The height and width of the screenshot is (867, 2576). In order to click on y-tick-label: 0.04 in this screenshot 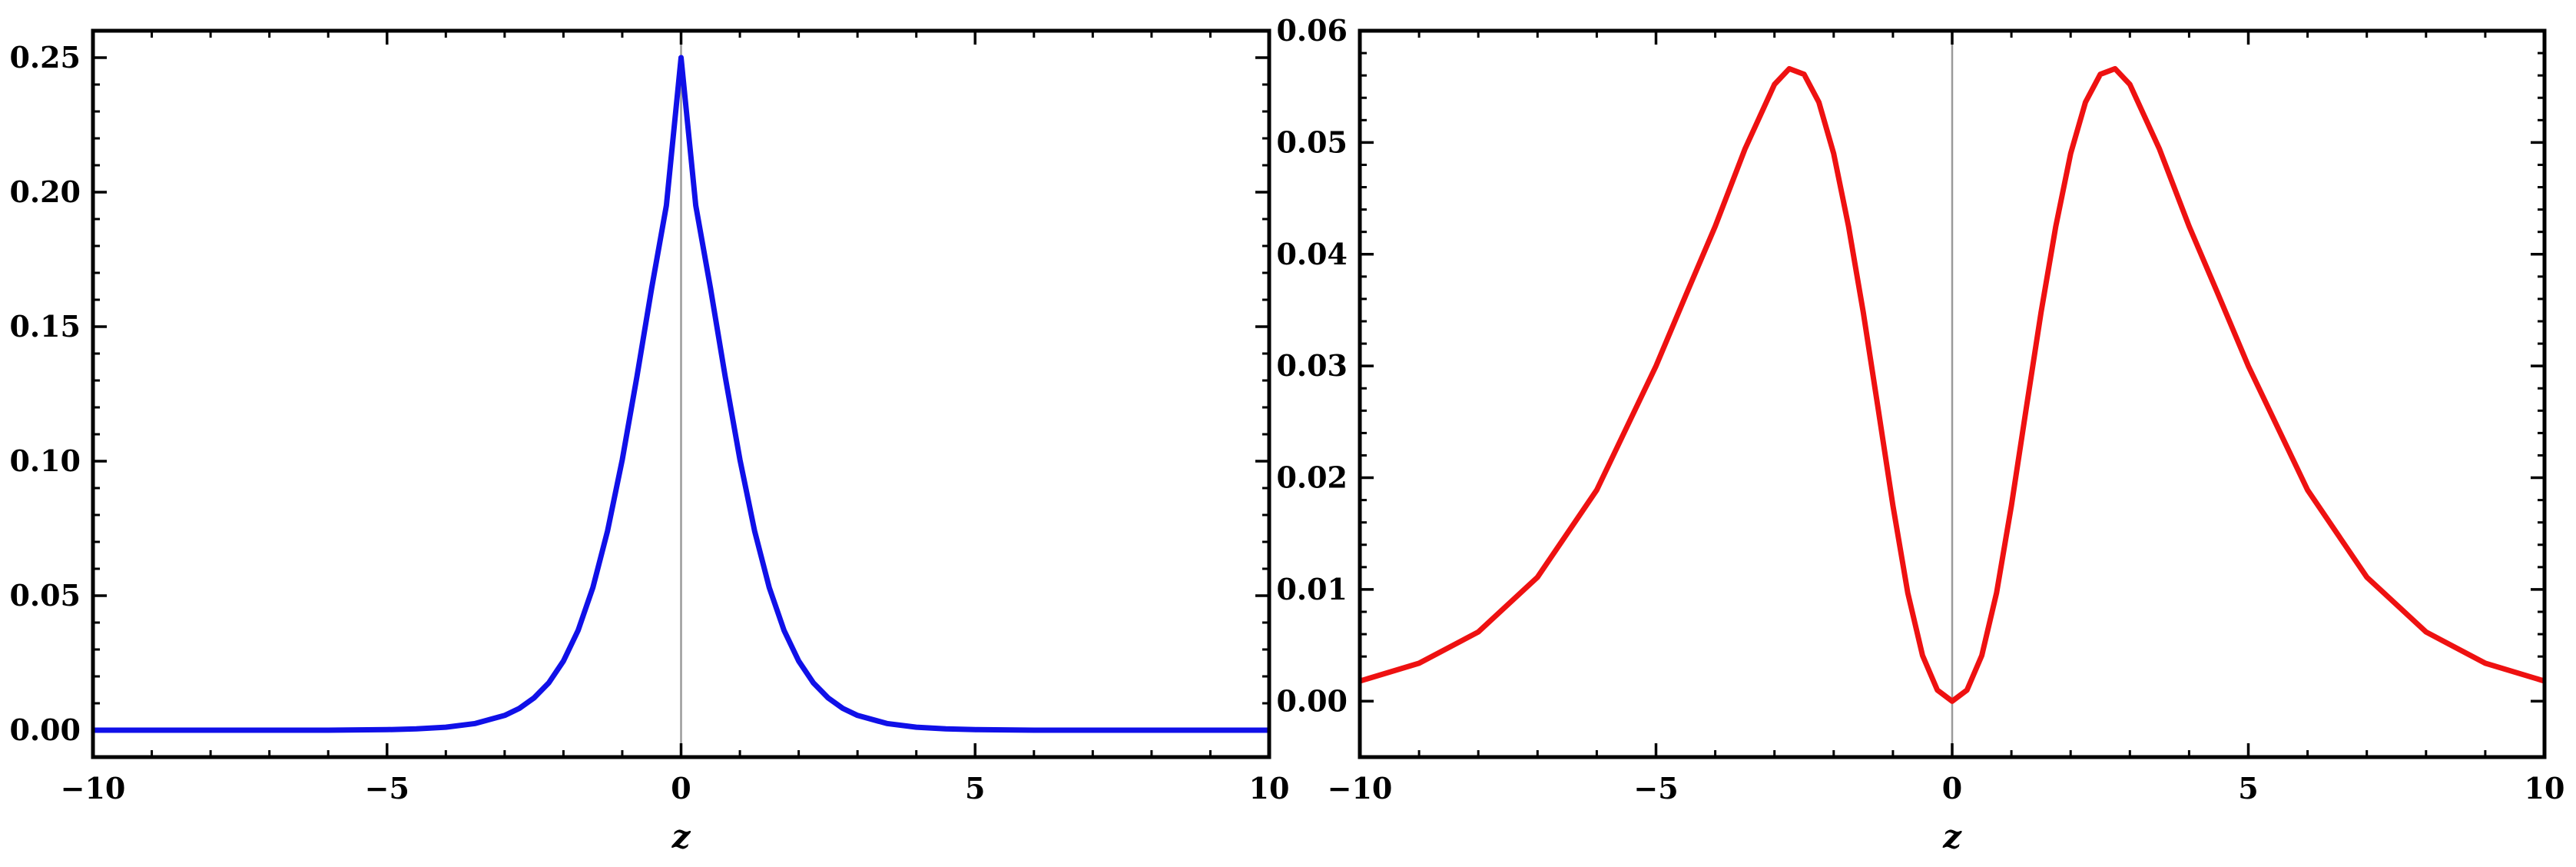, I will do `click(1312, 254)`.